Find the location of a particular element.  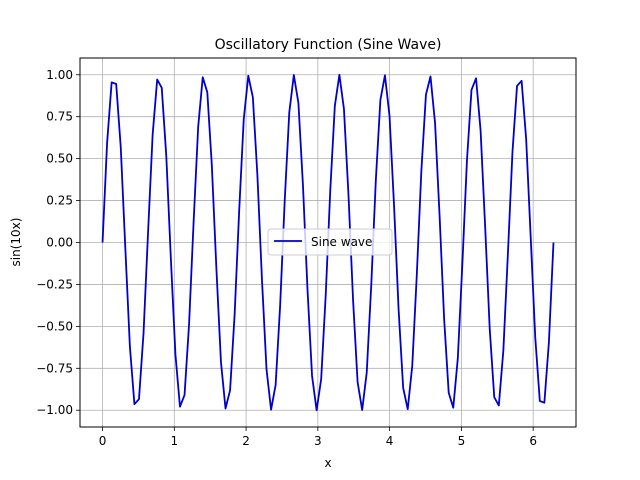

x-tick-label: 5 is located at coordinates (462, 441).